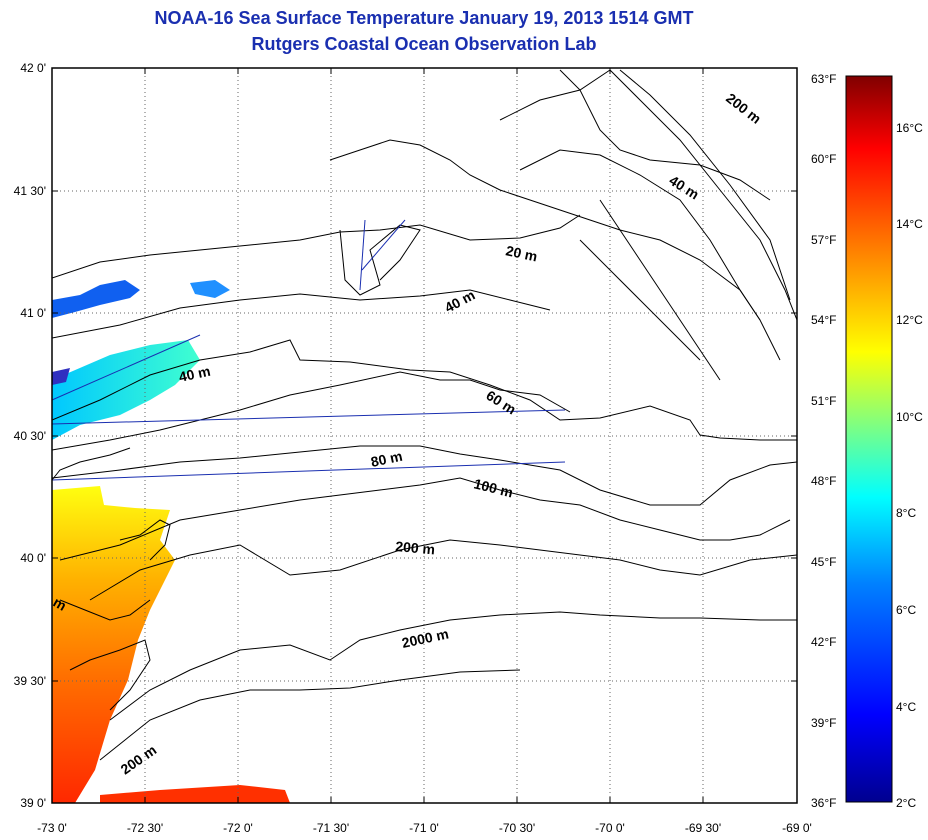 The height and width of the screenshot is (840, 928). What do you see at coordinates (415, 547) in the screenshot?
I see `contour-label-200m-mid: 200 m` at bounding box center [415, 547].